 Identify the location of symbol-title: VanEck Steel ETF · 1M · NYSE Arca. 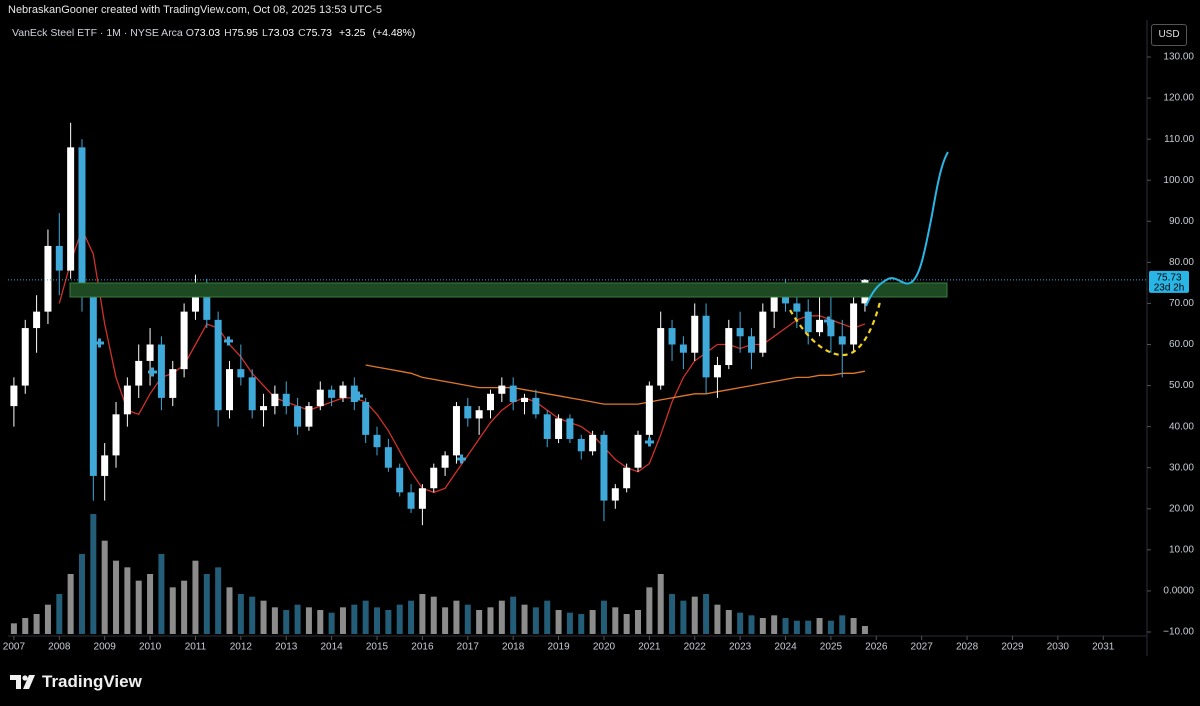
(97, 33).